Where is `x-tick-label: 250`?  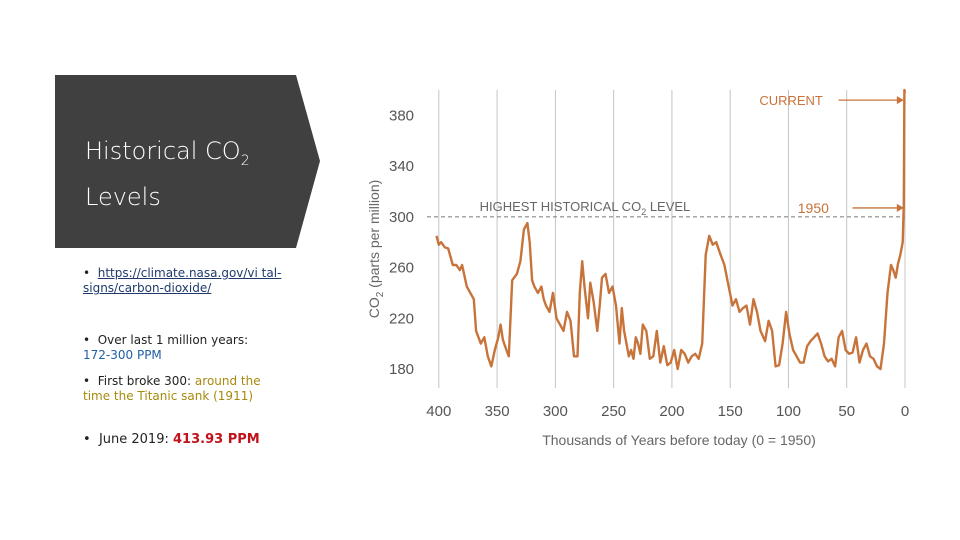 x-tick-label: 250 is located at coordinates (613, 411).